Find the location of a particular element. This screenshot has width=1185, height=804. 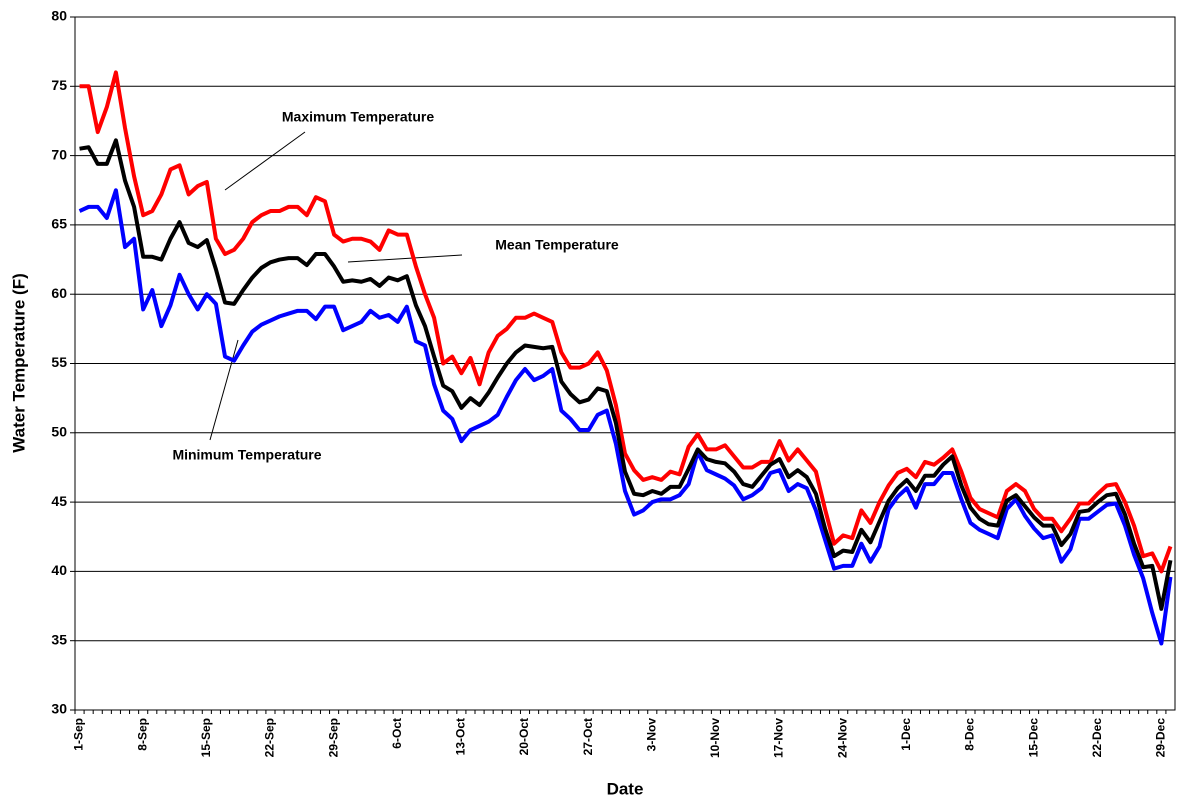

x-tick-label: 27-Oct is located at coordinates (588, 736).